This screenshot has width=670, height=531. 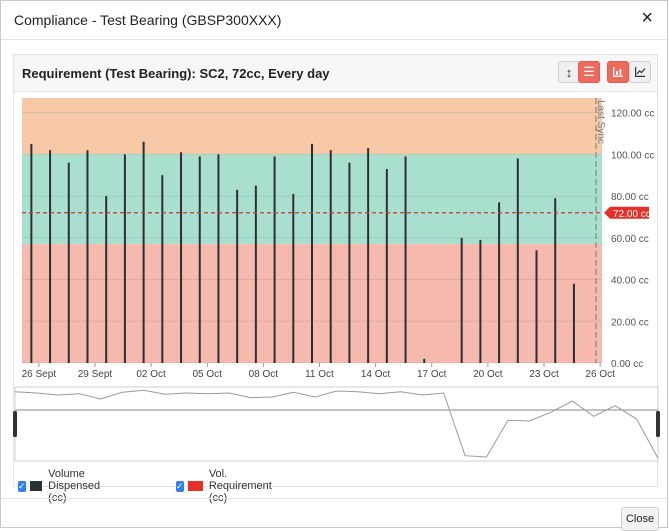 What do you see at coordinates (630, 322) in the screenshot?
I see `y-tick-label: 20.00 cc` at bounding box center [630, 322].